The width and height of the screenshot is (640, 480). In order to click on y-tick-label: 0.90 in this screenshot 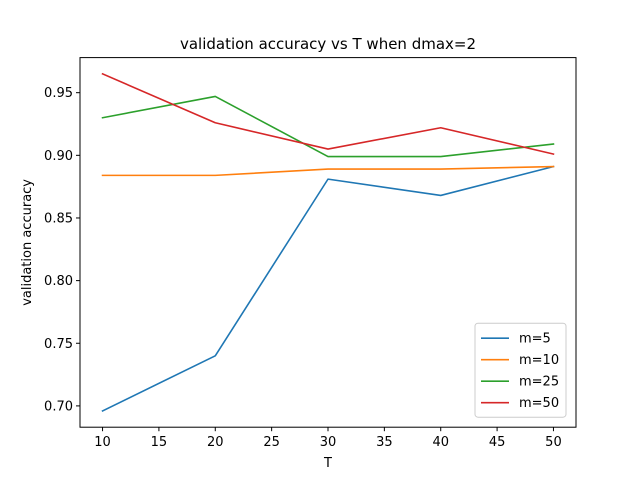, I will do `click(58, 156)`.